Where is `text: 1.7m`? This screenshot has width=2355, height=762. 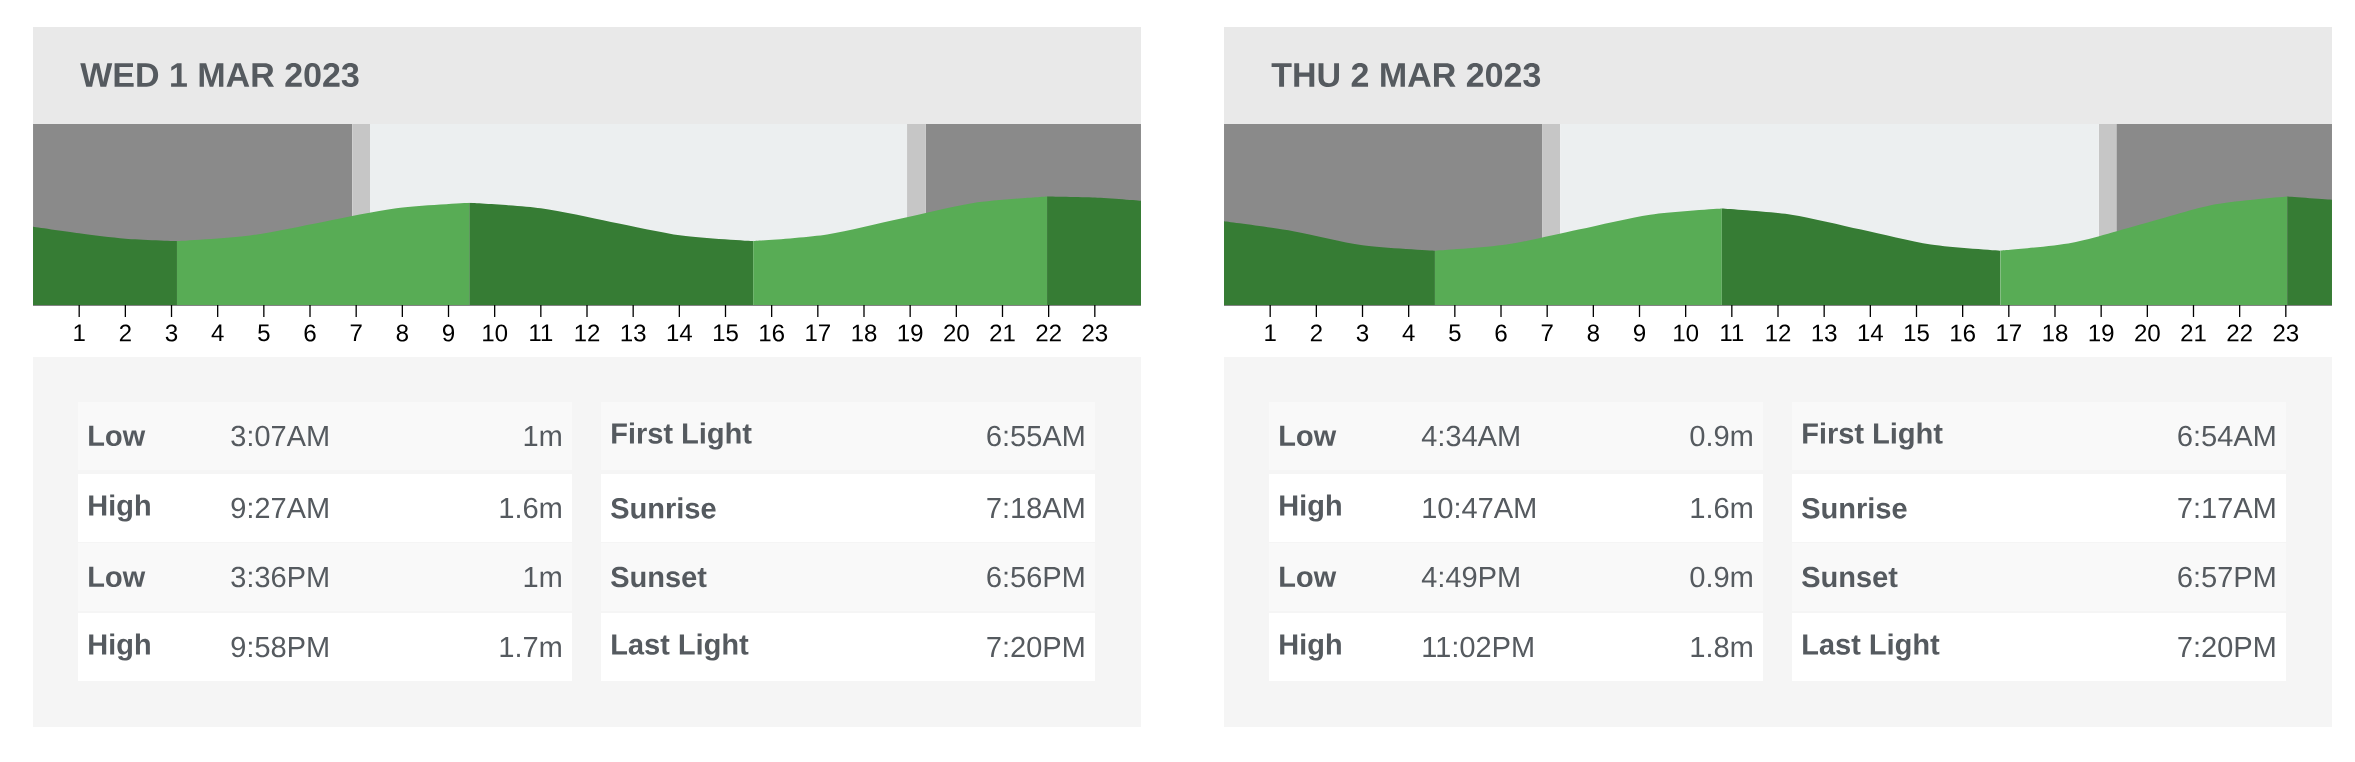
text: 1.7m is located at coordinates (530, 647).